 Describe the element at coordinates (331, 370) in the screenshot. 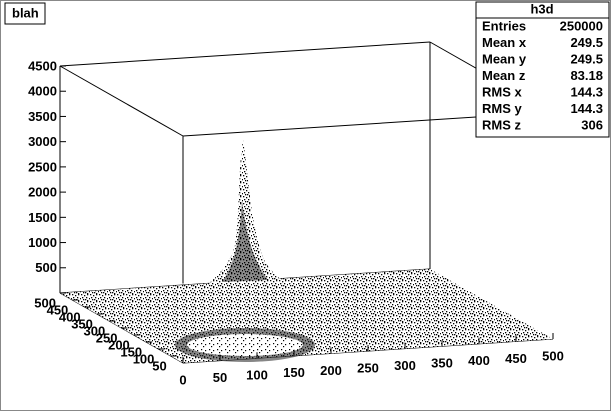

I see `x-tick-label: 200` at that location.